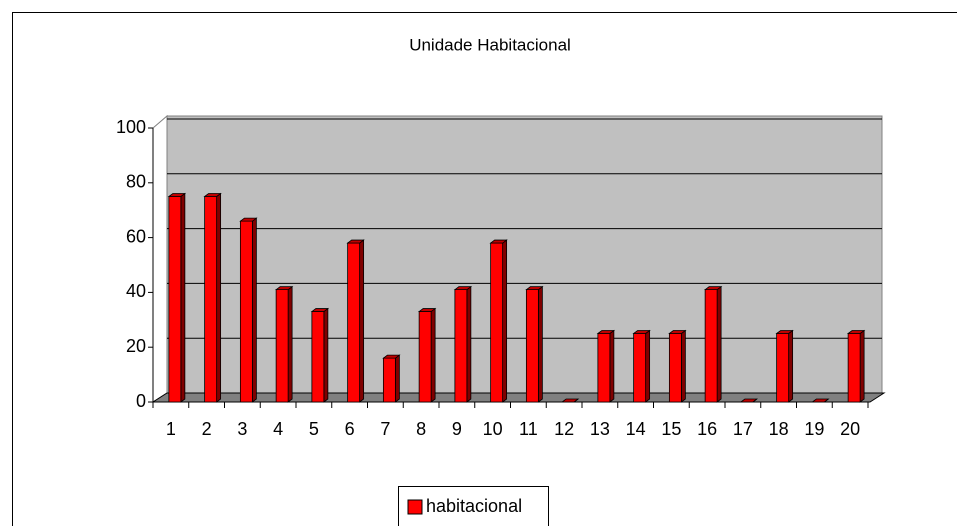  Describe the element at coordinates (671, 429) in the screenshot. I see `x-tick-label: 15` at that location.